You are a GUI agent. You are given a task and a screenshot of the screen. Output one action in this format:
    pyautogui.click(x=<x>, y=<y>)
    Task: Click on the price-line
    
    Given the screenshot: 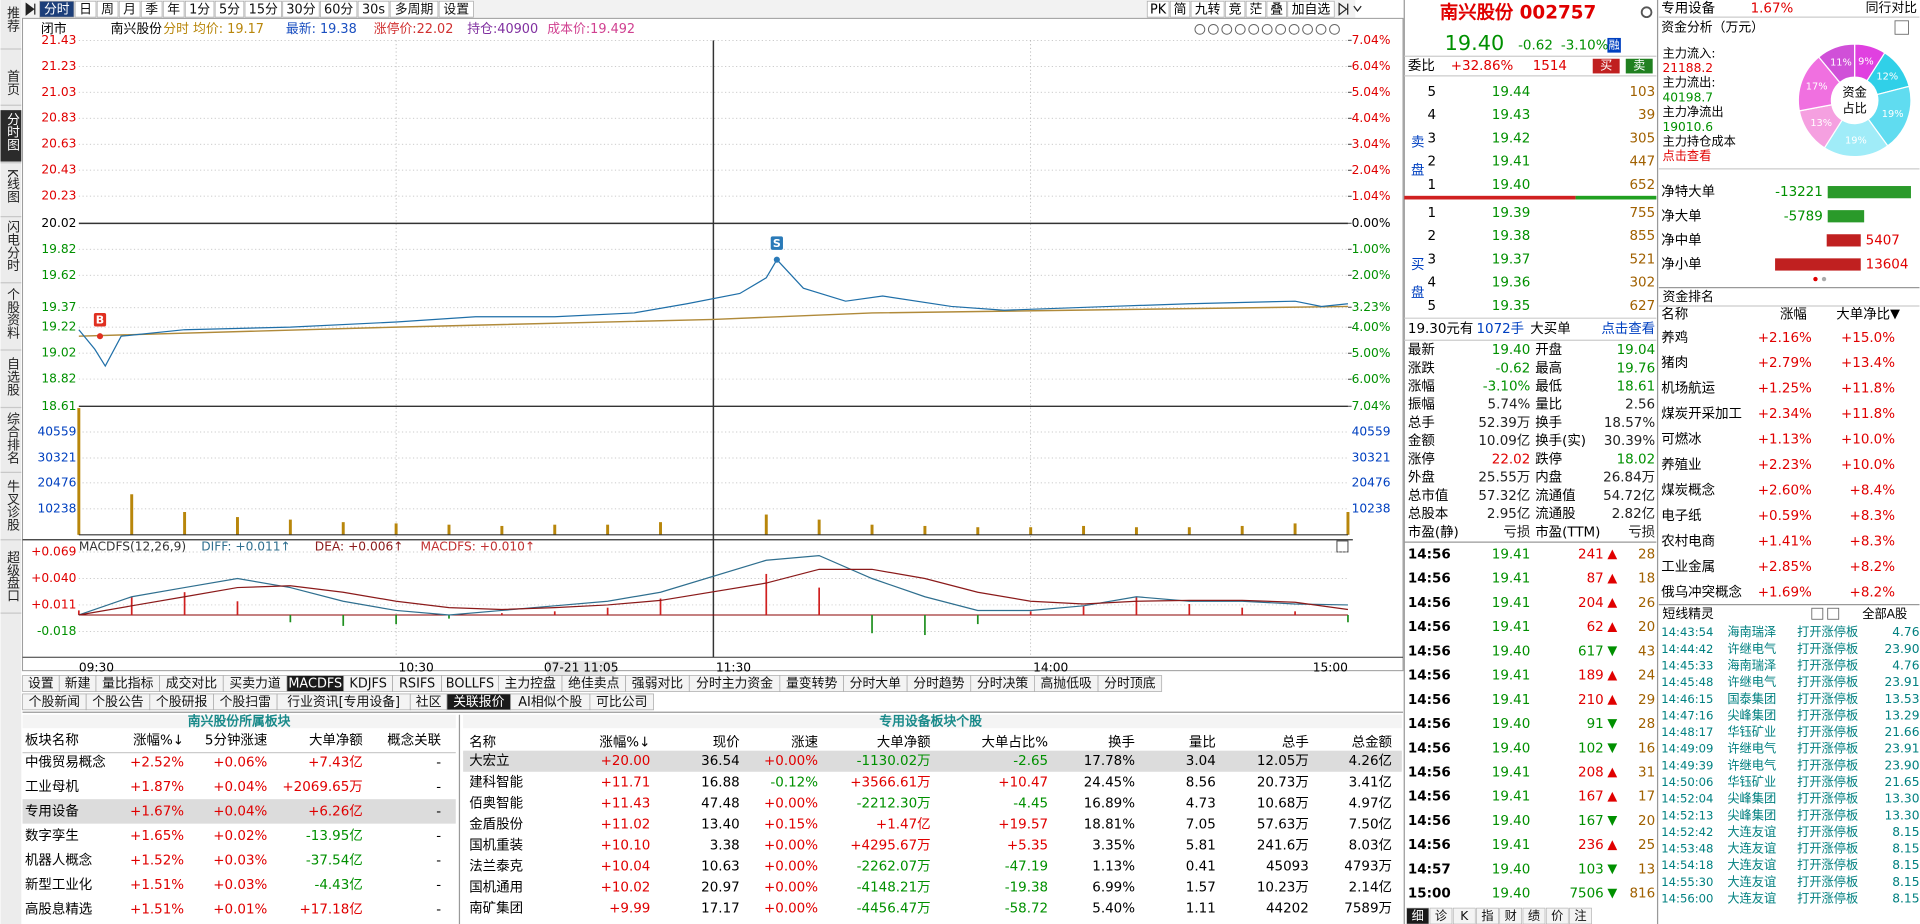 What is the action you would take?
    pyautogui.click(x=713, y=313)
    